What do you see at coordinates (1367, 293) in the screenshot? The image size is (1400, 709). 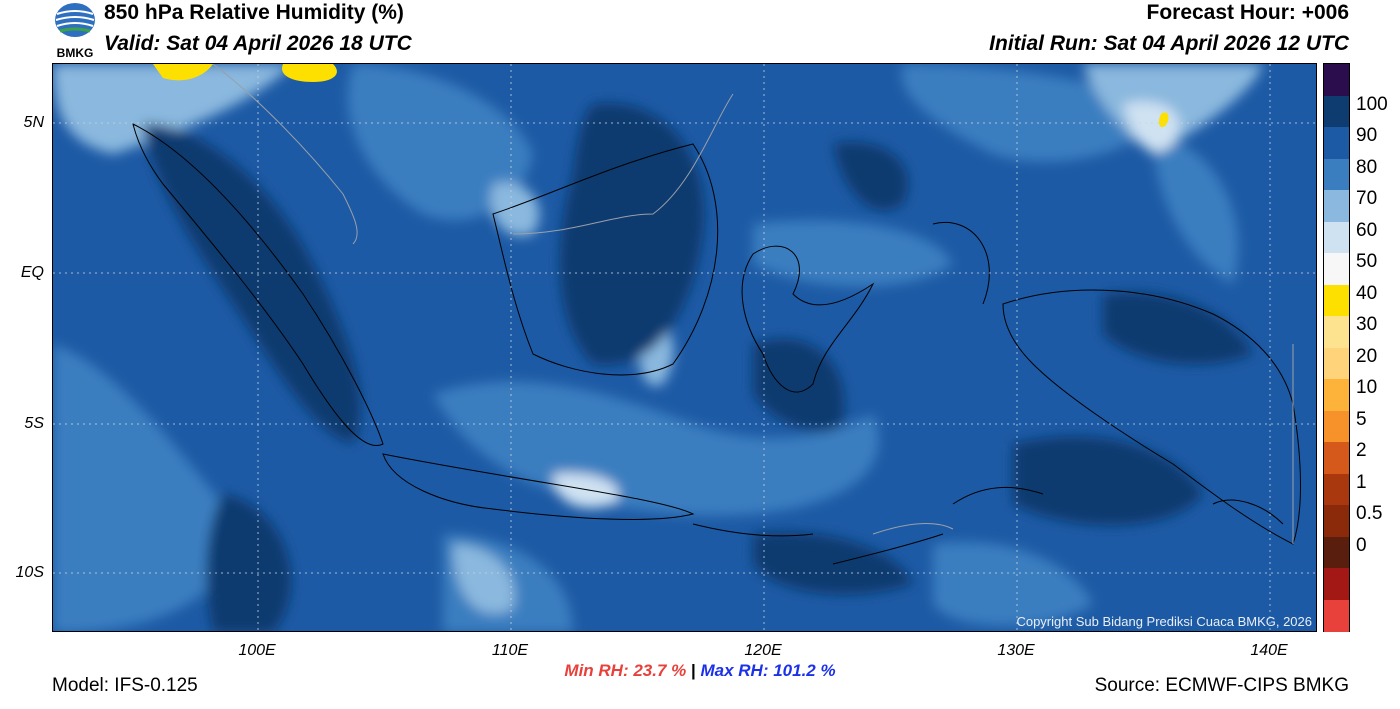 I see `colorbar-label: 40` at bounding box center [1367, 293].